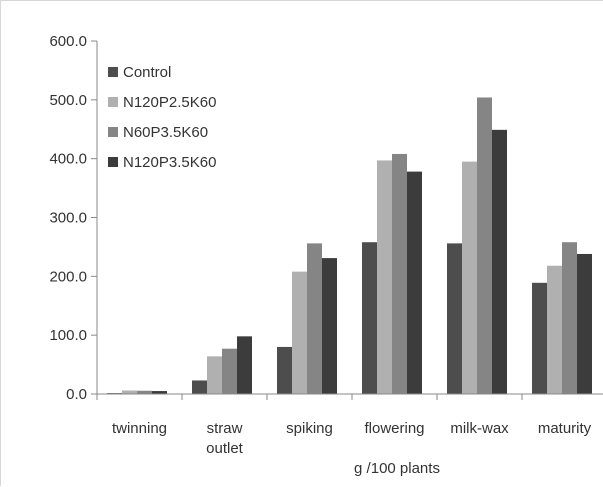  What do you see at coordinates (162, 117) in the screenshot?
I see `legend: Control N120P2.5K60 N60P3.5K60 N120P3.5K60` at bounding box center [162, 117].